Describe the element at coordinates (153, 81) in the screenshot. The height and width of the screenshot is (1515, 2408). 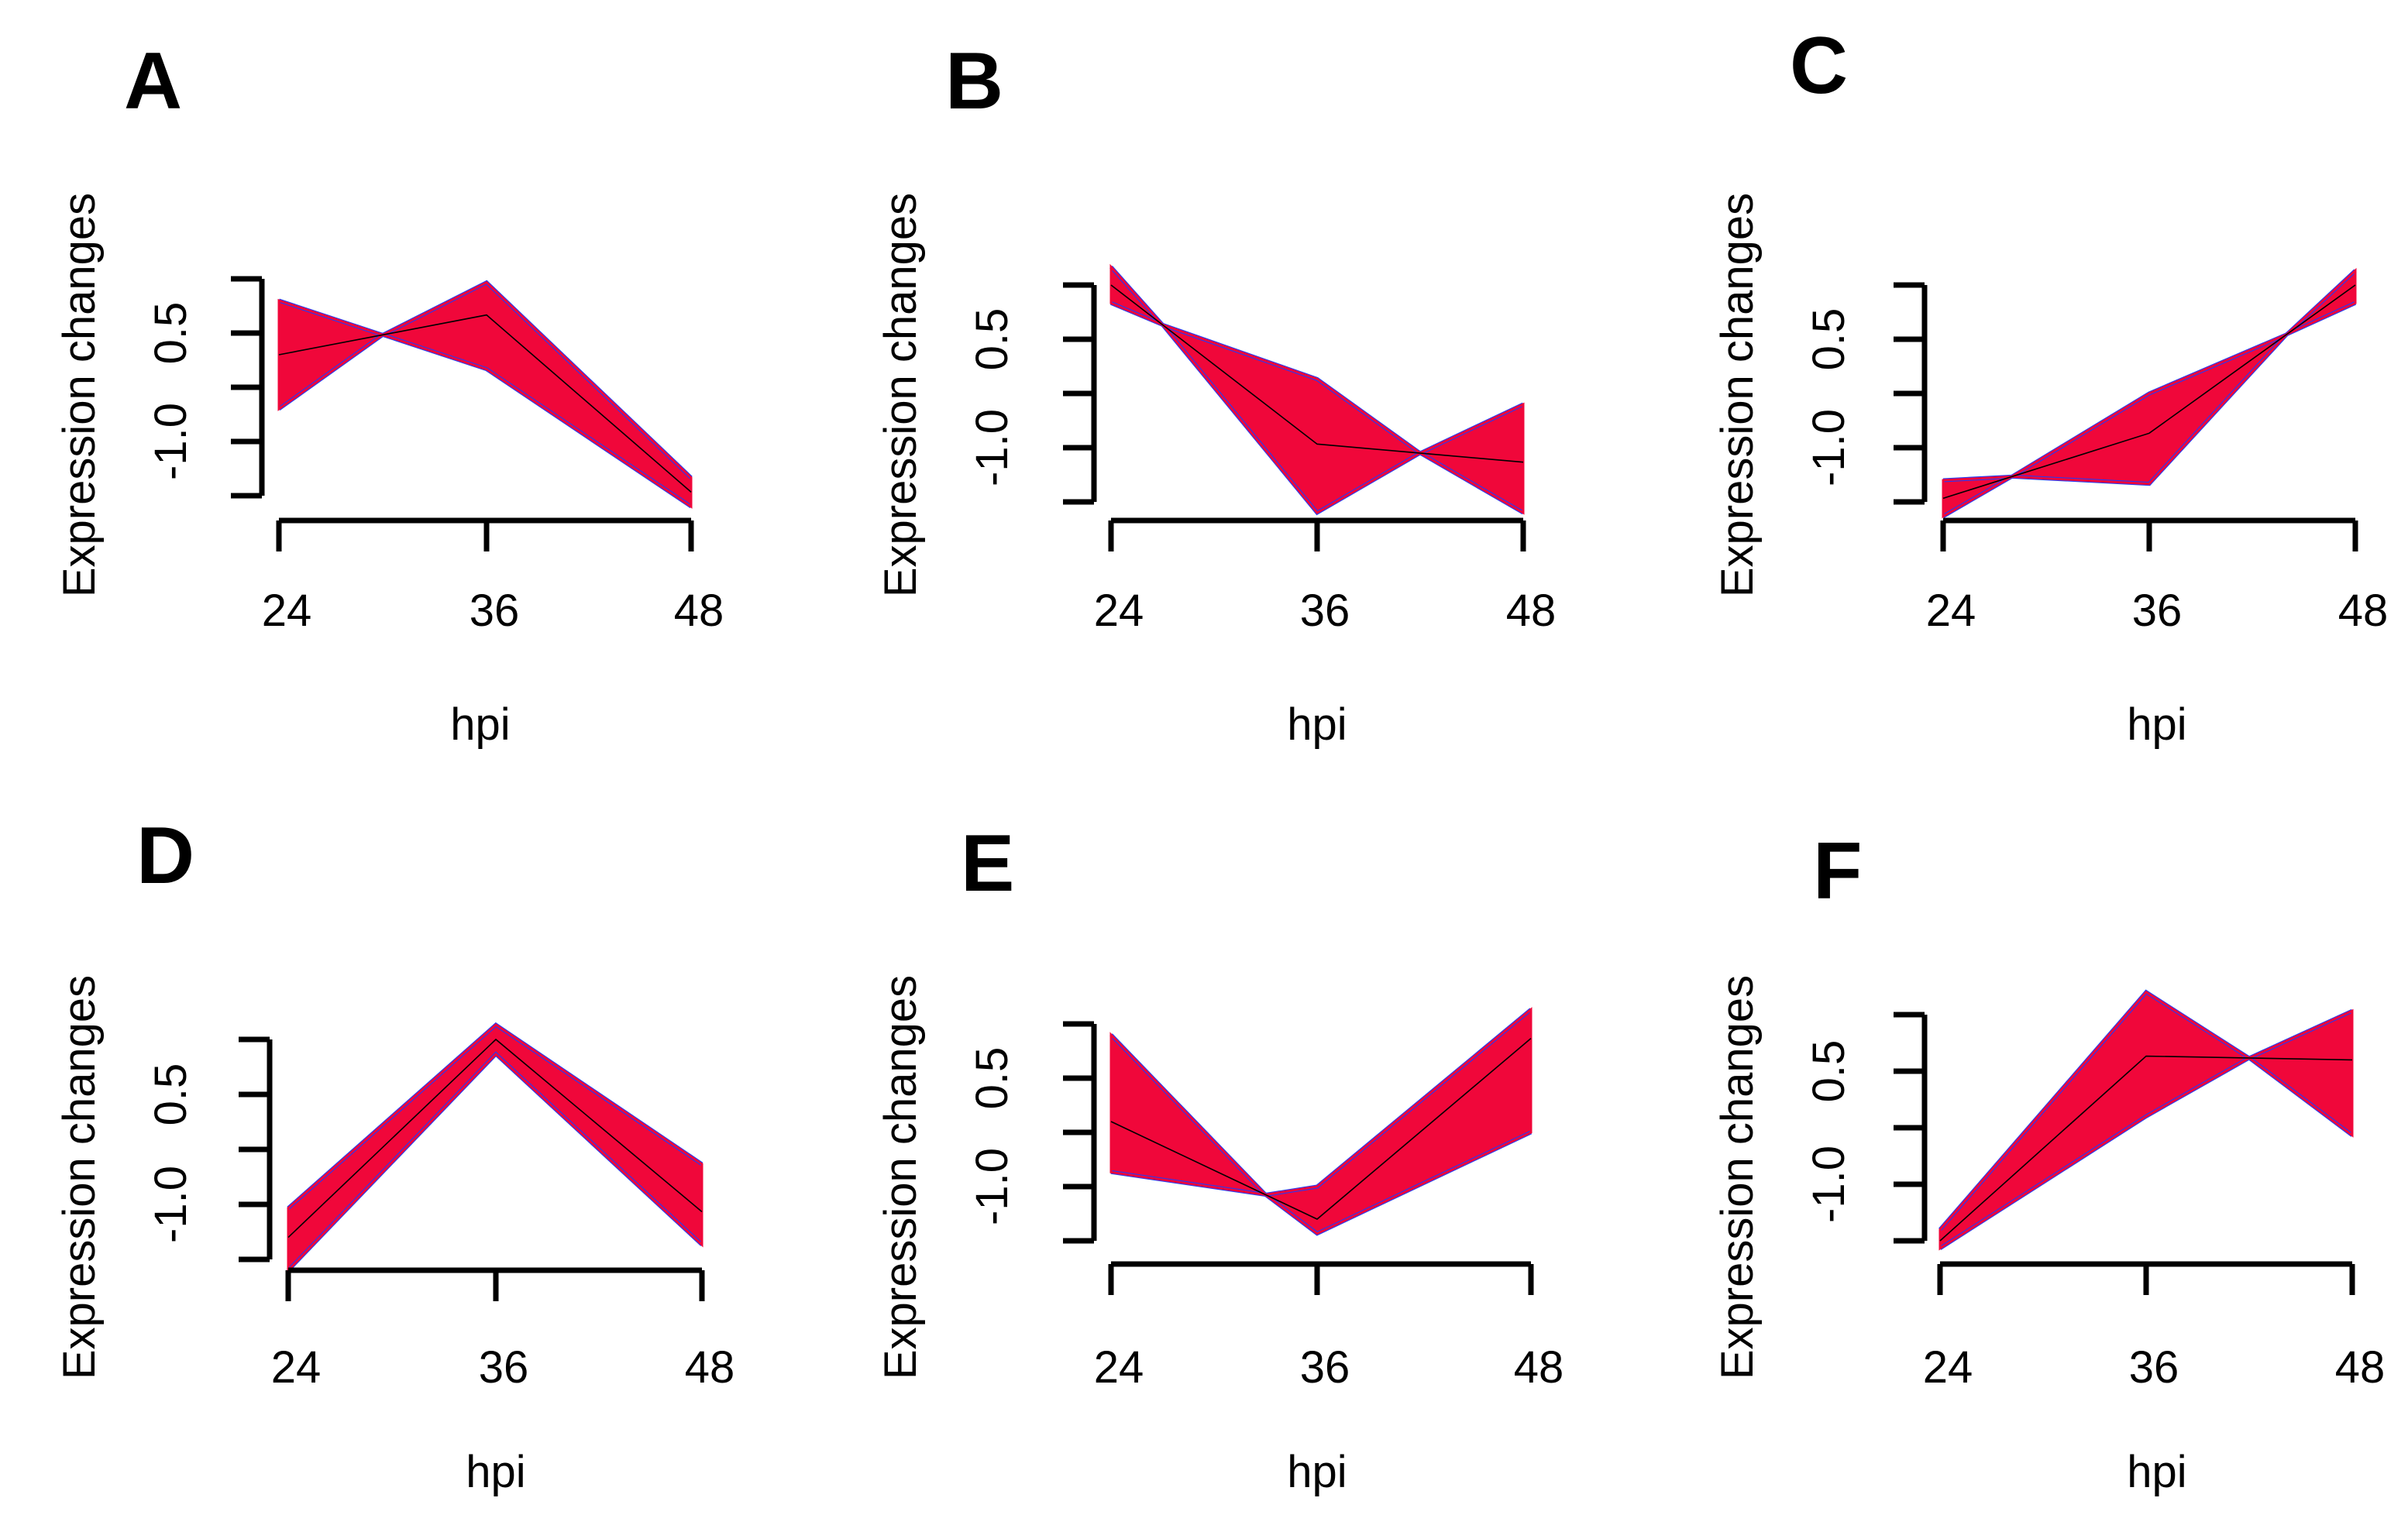
I see `panel-letter: A` at that location.